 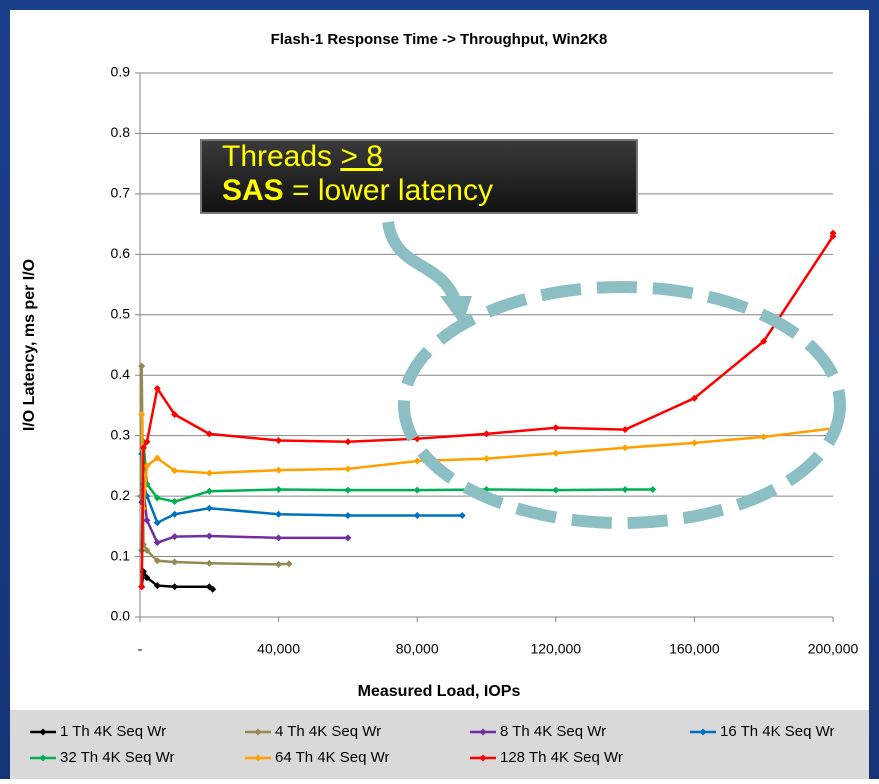 I want to click on y-axis-label: I/O Latency, ms per I/O, so click(x=29, y=345).